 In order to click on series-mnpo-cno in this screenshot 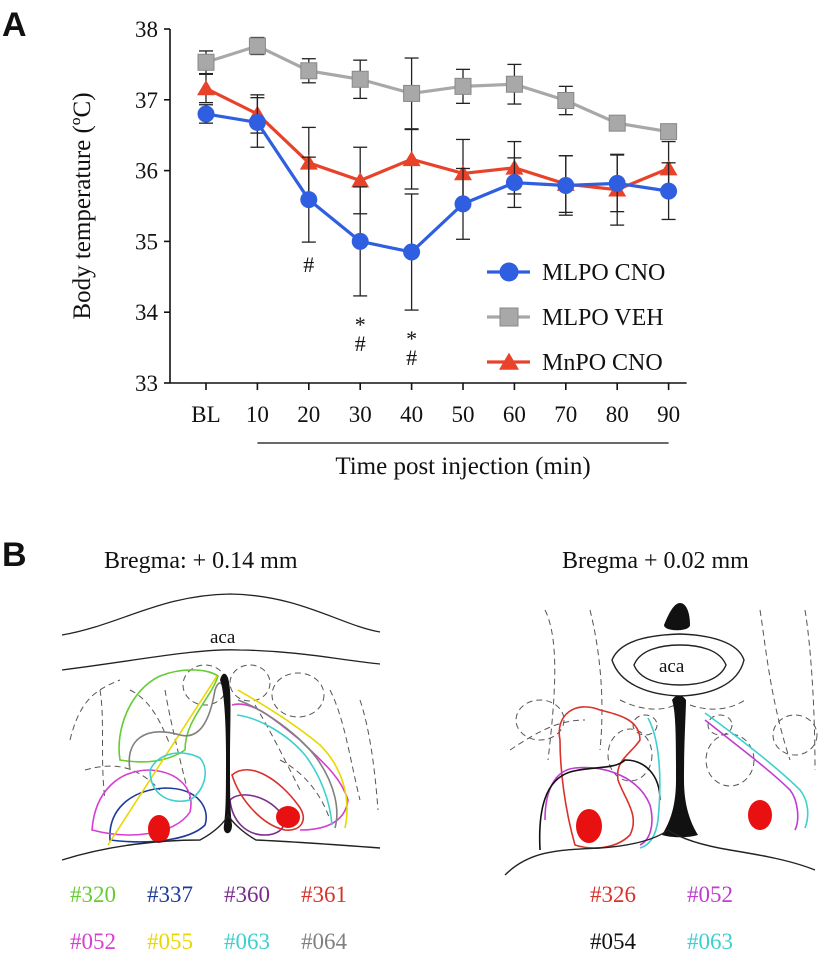, I will do `click(437, 149)`.